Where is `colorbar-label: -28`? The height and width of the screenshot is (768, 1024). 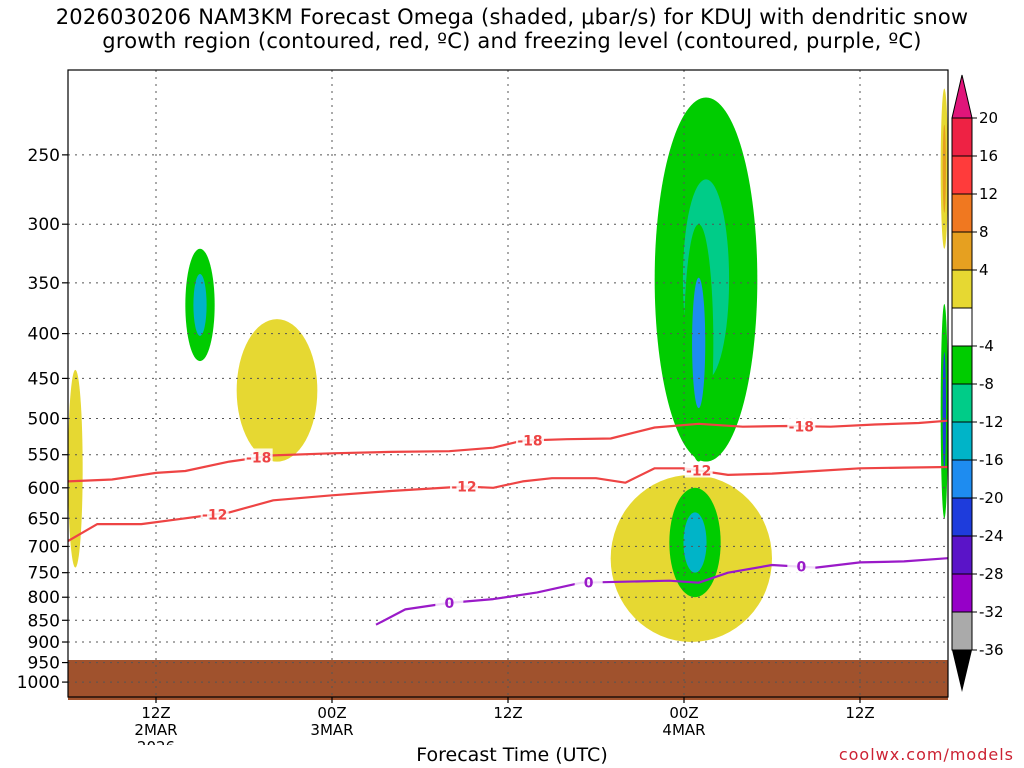 colorbar-label: -28 is located at coordinates (991, 574).